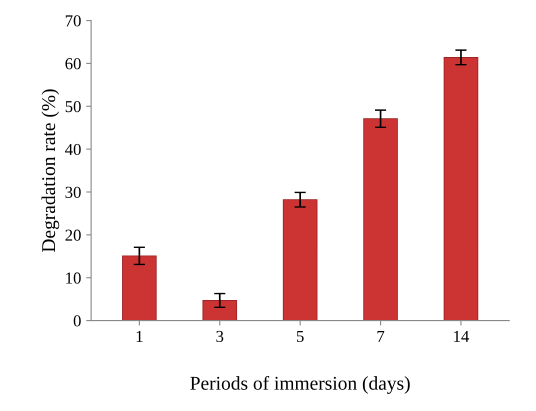 The image size is (536, 411). What do you see at coordinates (77, 321) in the screenshot?
I see `y-tick-label: 0` at bounding box center [77, 321].